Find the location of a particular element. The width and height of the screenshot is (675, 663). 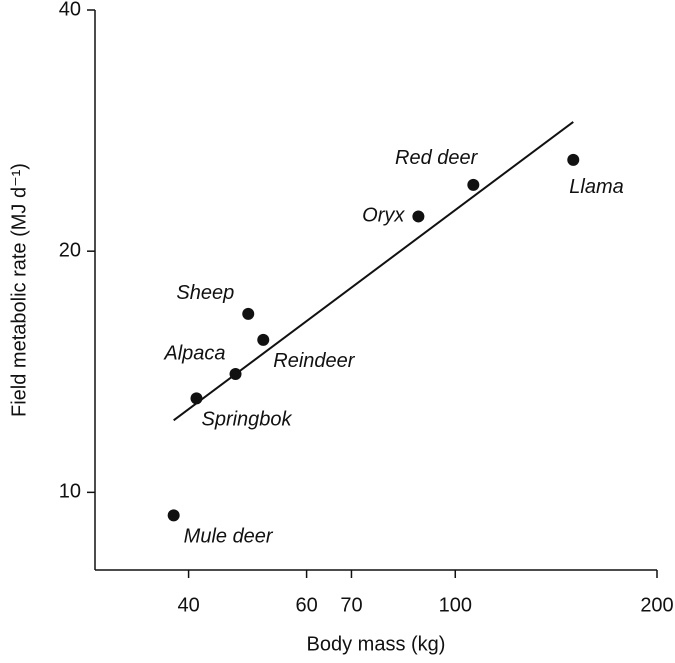

x-tick-label: 100 is located at coordinates (455, 605).